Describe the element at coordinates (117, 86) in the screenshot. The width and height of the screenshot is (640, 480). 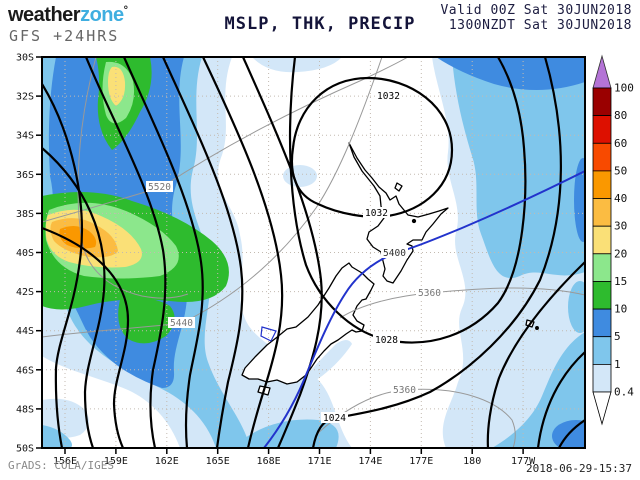
I see `precip-yellow-north` at that location.